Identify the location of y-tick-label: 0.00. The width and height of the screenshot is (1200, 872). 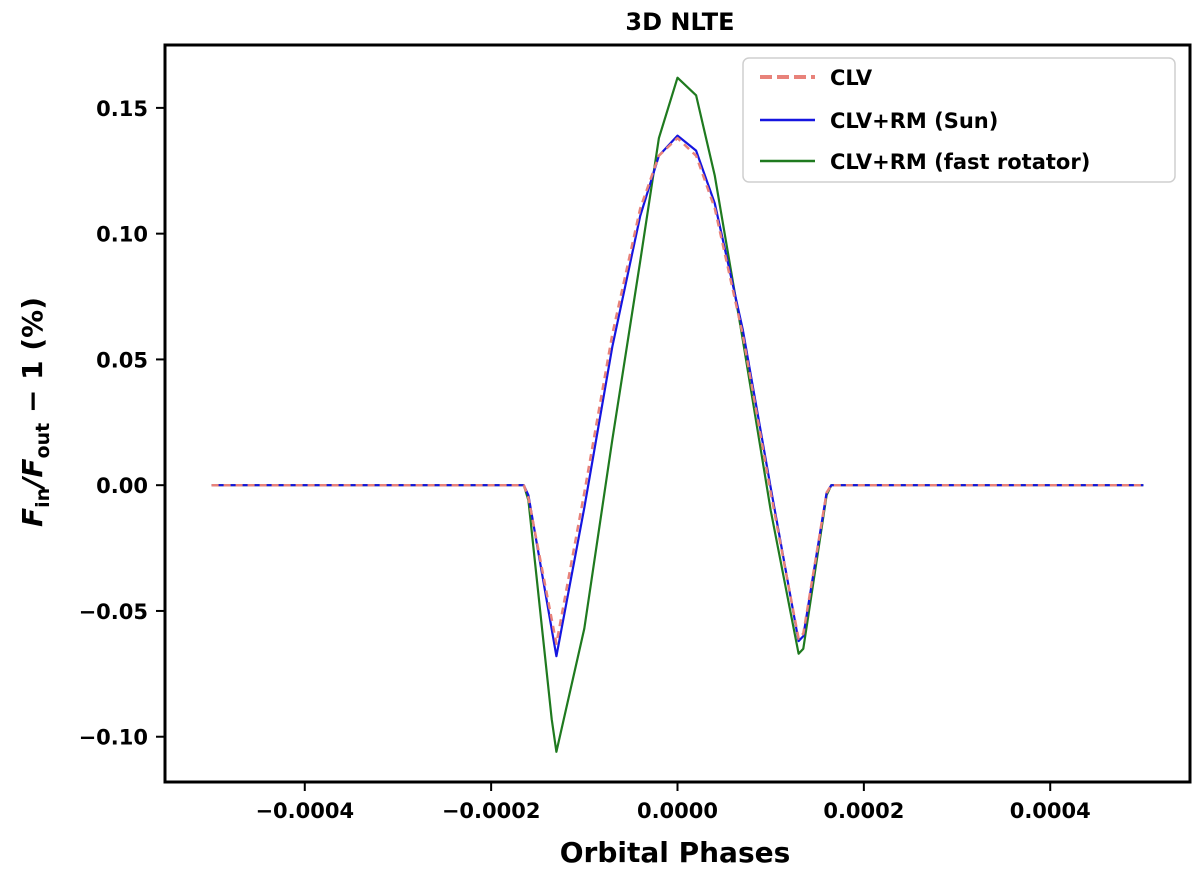
(122, 486).